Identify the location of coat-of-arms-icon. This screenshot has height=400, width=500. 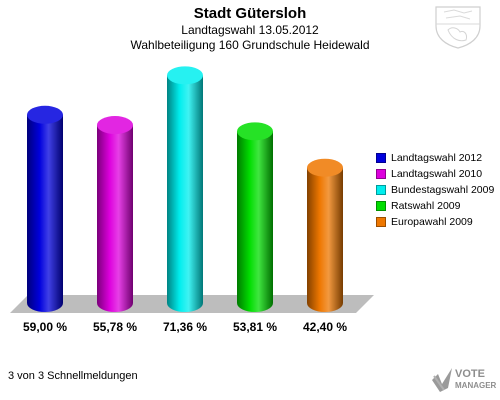
(458, 27).